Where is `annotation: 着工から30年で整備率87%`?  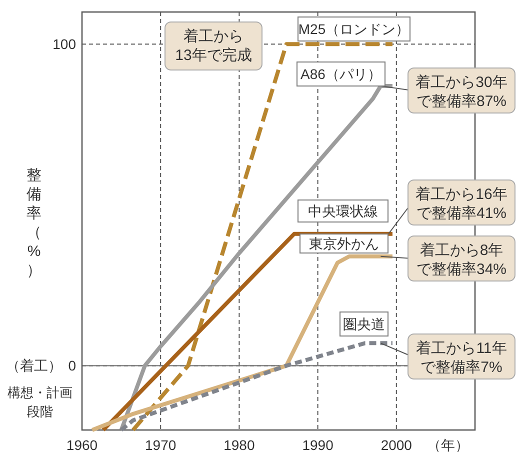 annotation: 着工から30年で整備率87% is located at coordinates (462, 92).